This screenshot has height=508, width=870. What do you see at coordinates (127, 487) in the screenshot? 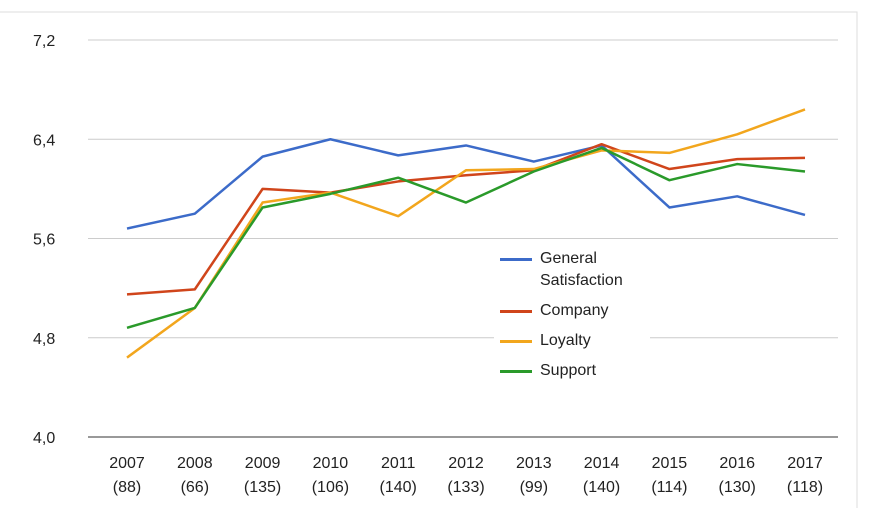
I see `x-tick-label: (88)` at bounding box center [127, 487].